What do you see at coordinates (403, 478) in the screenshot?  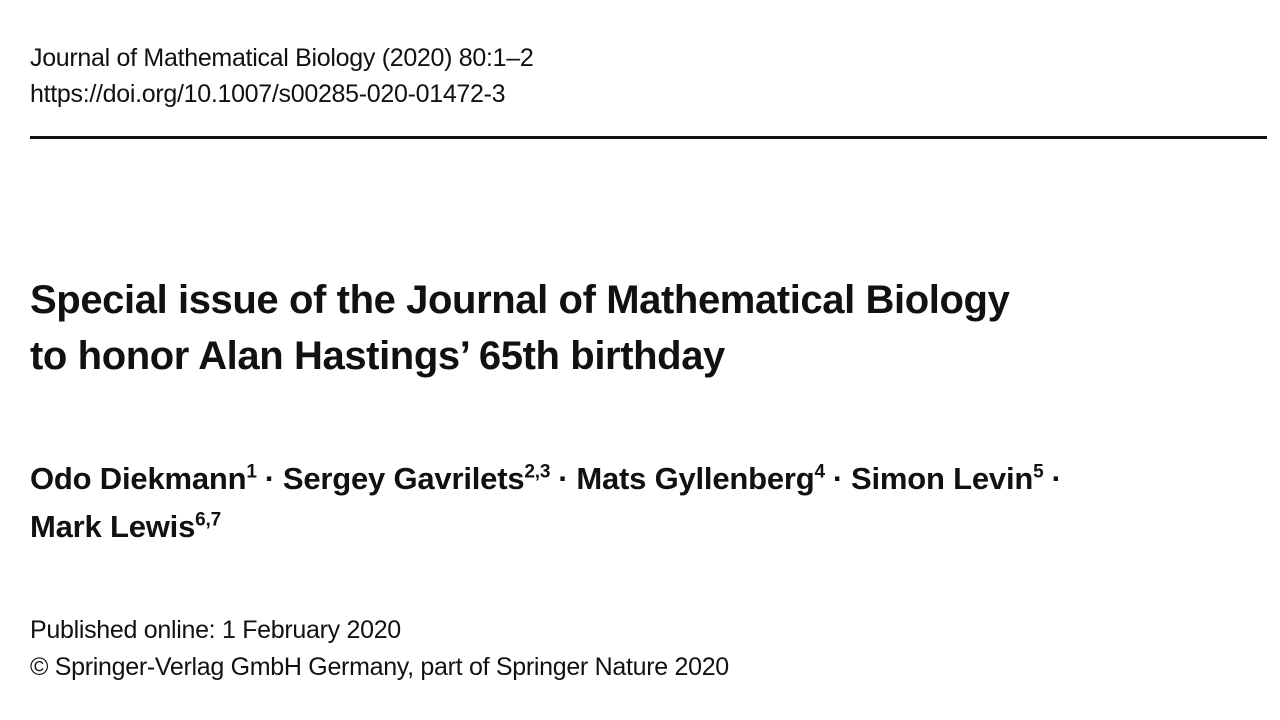 I see `author-name: Sergey Gavrilets` at bounding box center [403, 478].